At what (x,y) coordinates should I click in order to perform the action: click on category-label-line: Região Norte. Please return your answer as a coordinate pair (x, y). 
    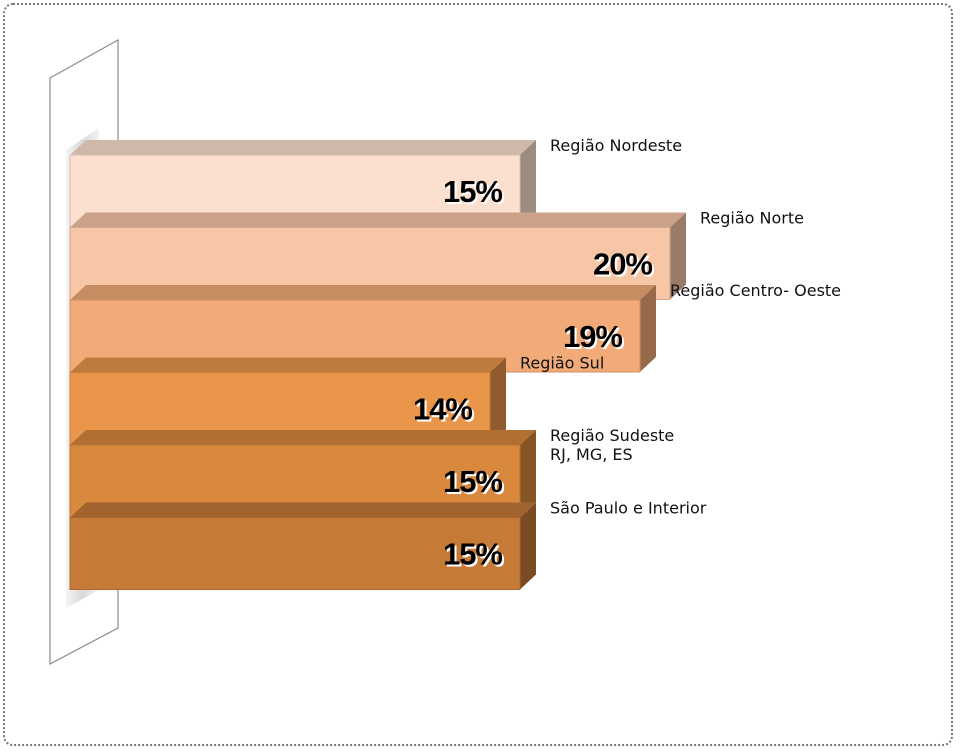
    Looking at the image, I should click on (752, 218).